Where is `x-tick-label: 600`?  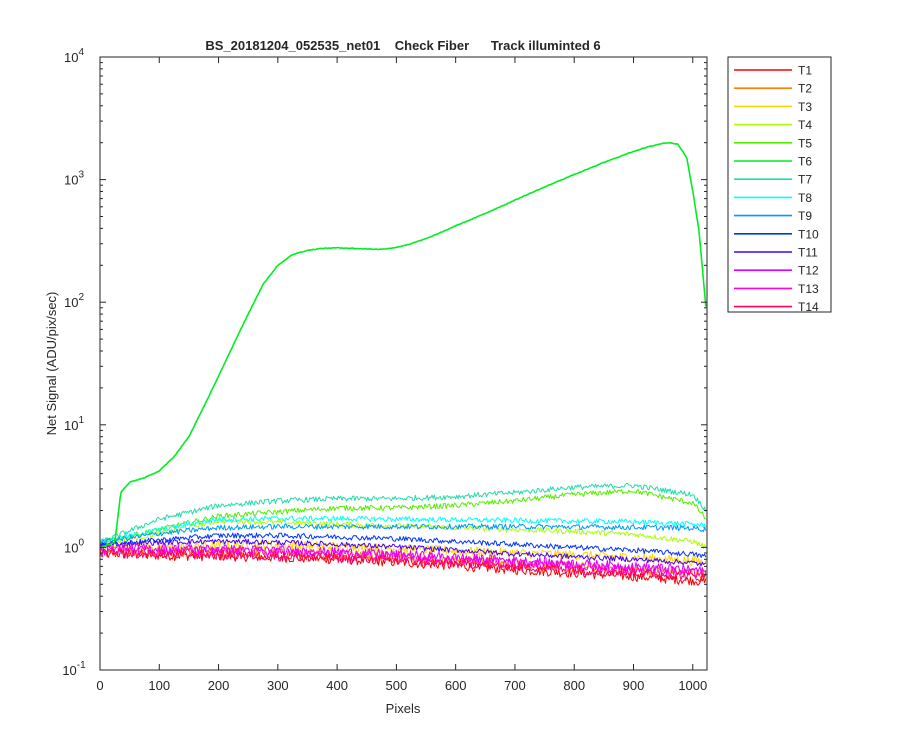 x-tick-label: 600 is located at coordinates (456, 685).